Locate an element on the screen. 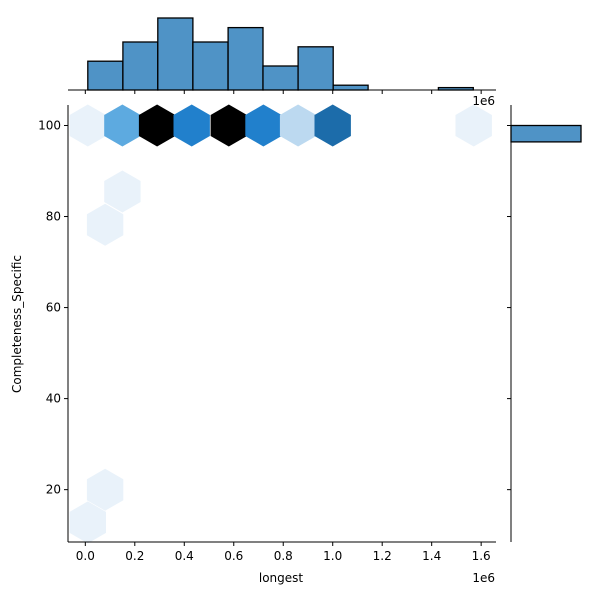  y-tick-label-1: 40 is located at coordinates (53, 399).